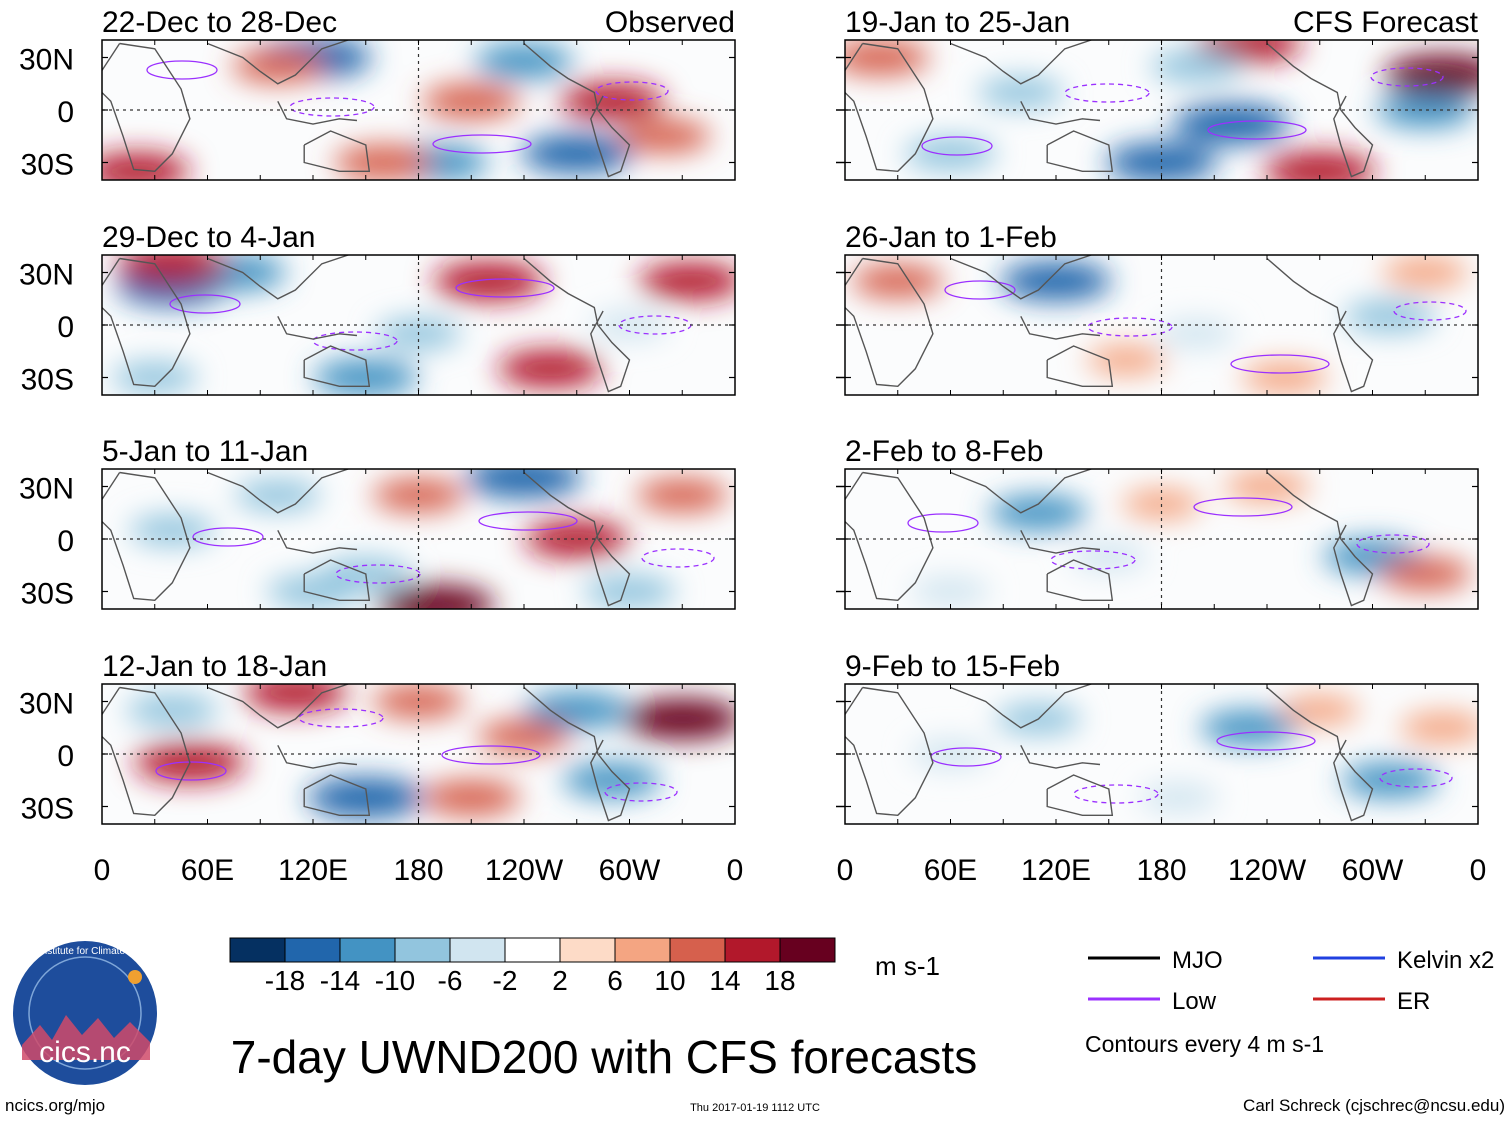 The height and width of the screenshot is (1121, 1510). What do you see at coordinates (135, 977) in the screenshot?
I see `sun-icon` at bounding box center [135, 977].